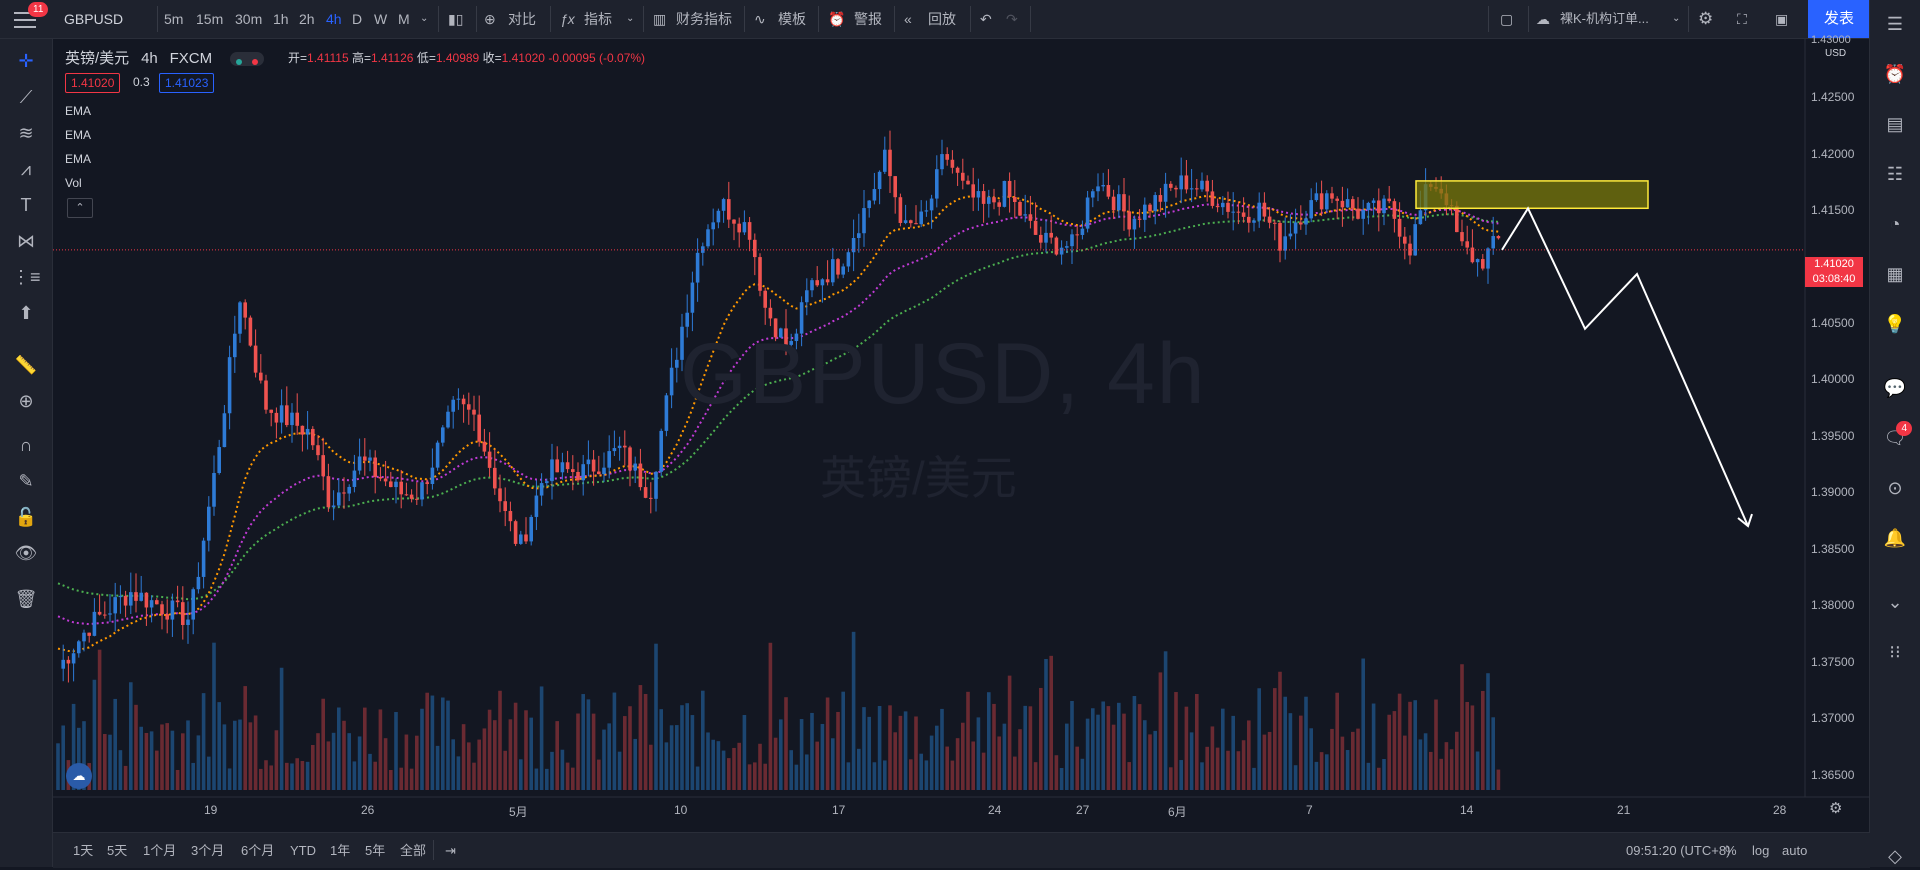  What do you see at coordinates (1895, 124) in the screenshot?
I see `news-icon: ▤` at bounding box center [1895, 124].